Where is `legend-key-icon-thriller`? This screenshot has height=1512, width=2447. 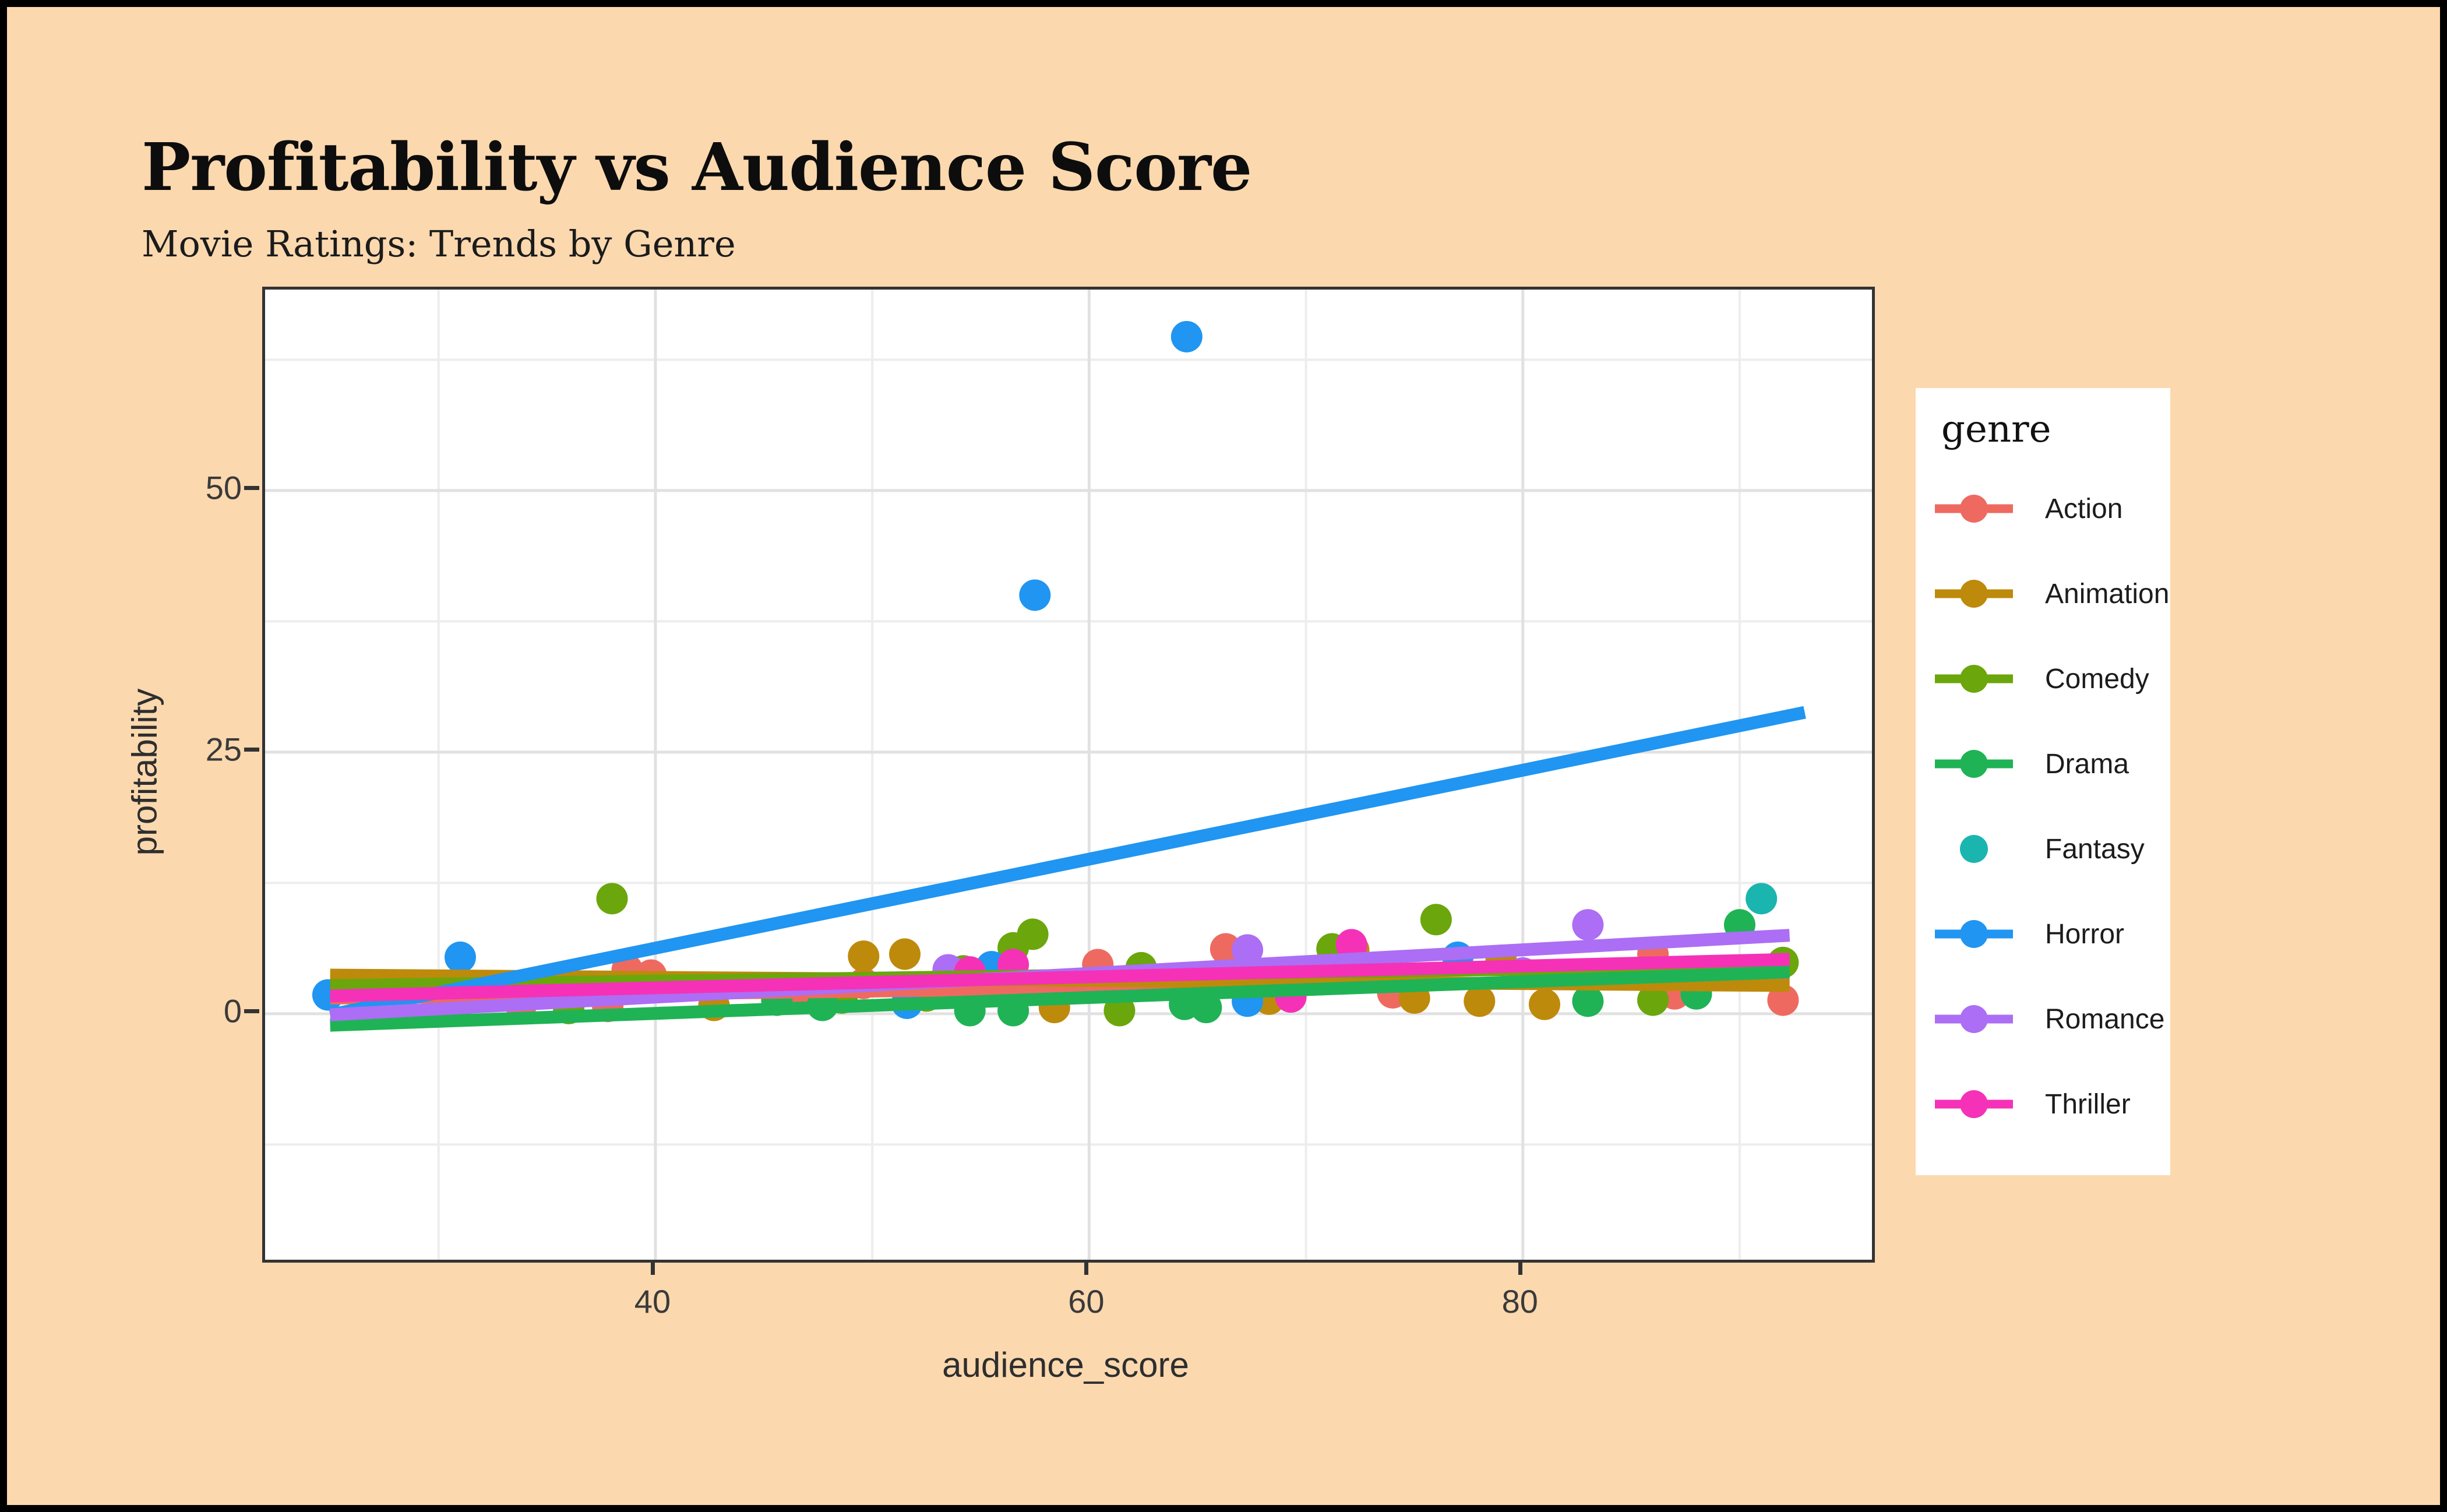
legend-key-icon-thriller is located at coordinates (1974, 1104).